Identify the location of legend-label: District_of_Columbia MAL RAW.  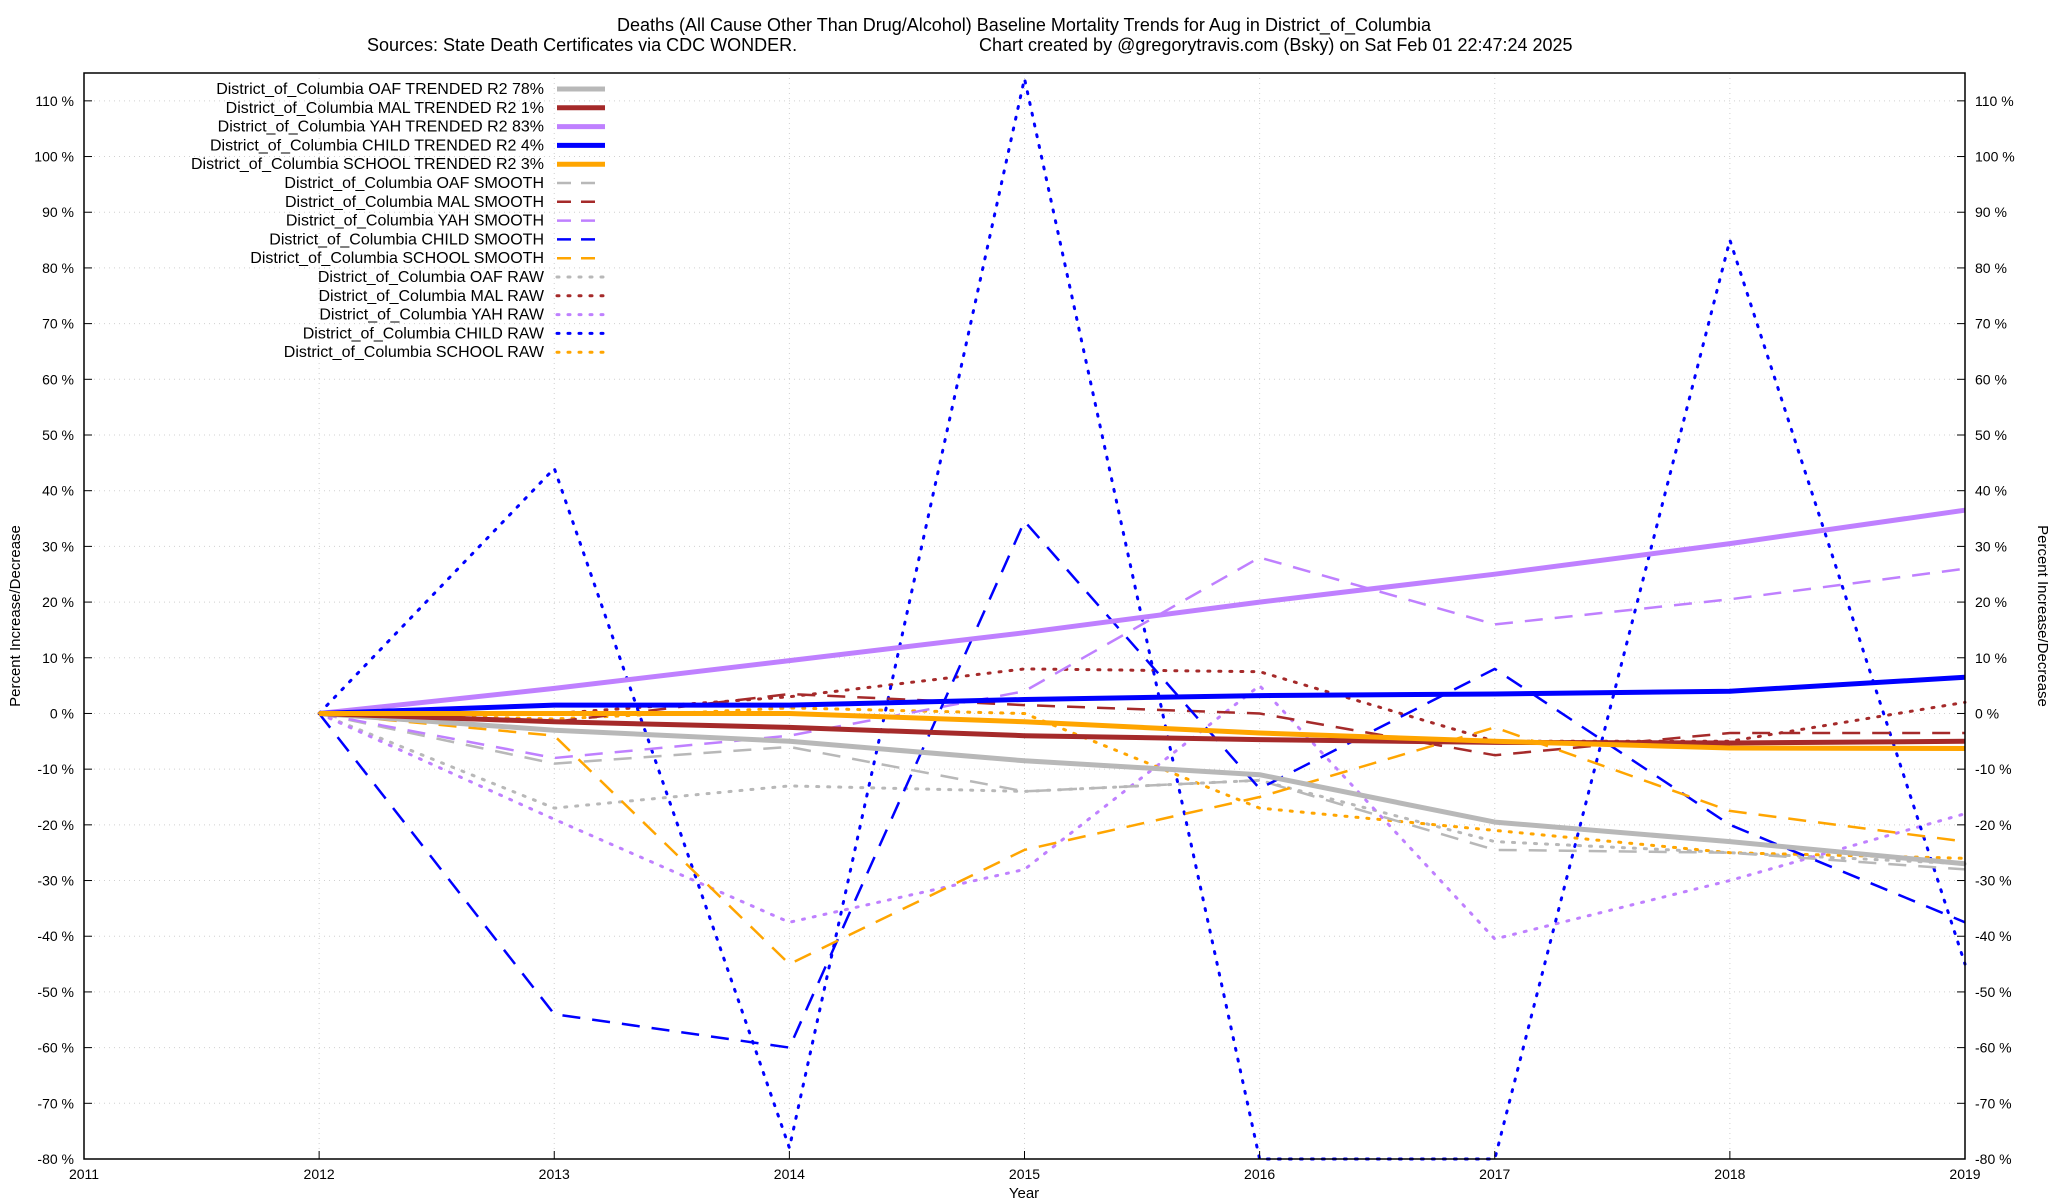
(431, 296).